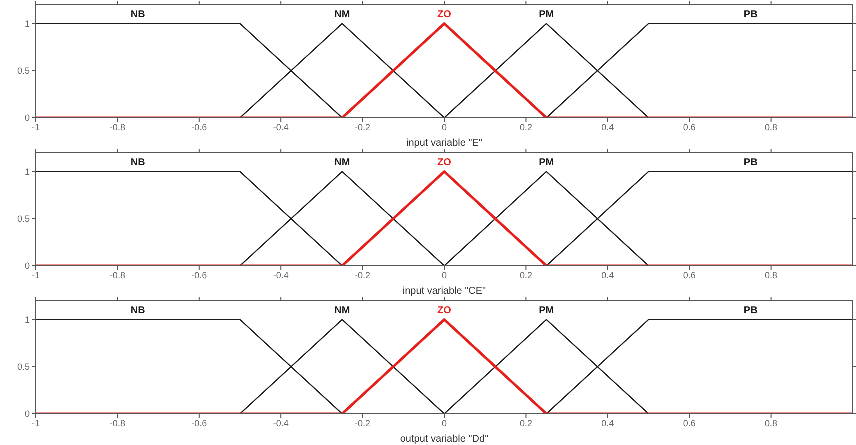 The width and height of the screenshot is (856, 445). Describe the element at coordinates (444, 291) in the screenshot. I see `x-axis-title: input variable "CE"` at that location.